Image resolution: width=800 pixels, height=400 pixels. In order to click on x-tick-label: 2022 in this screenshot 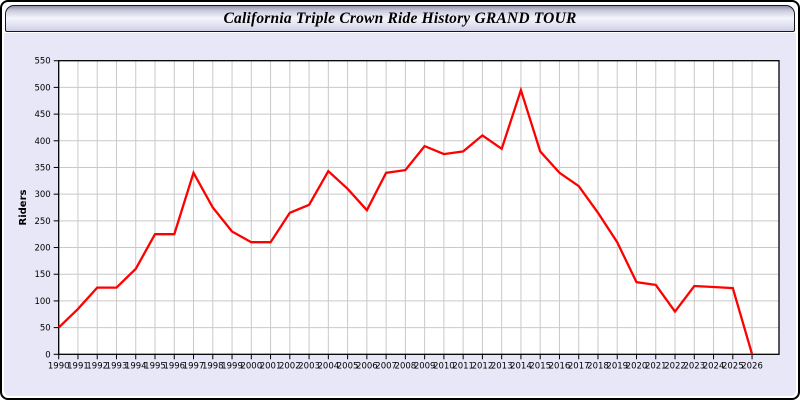, I will do `click(675, 366)`.